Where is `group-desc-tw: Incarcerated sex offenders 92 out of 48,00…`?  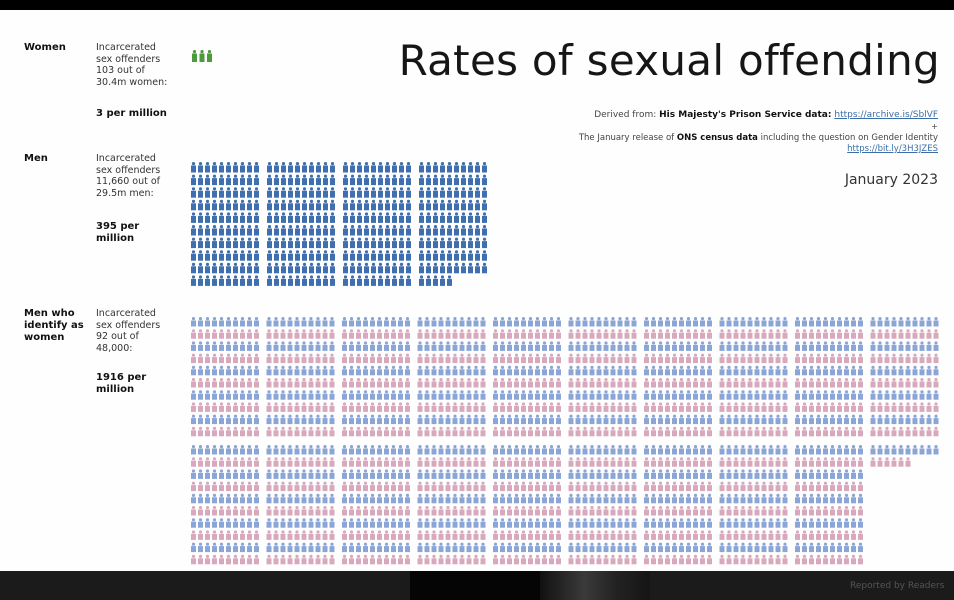
group-desc-tw: Incarcerated sex offenders 92 out of 48,00… is located at coordinates (128, 331).